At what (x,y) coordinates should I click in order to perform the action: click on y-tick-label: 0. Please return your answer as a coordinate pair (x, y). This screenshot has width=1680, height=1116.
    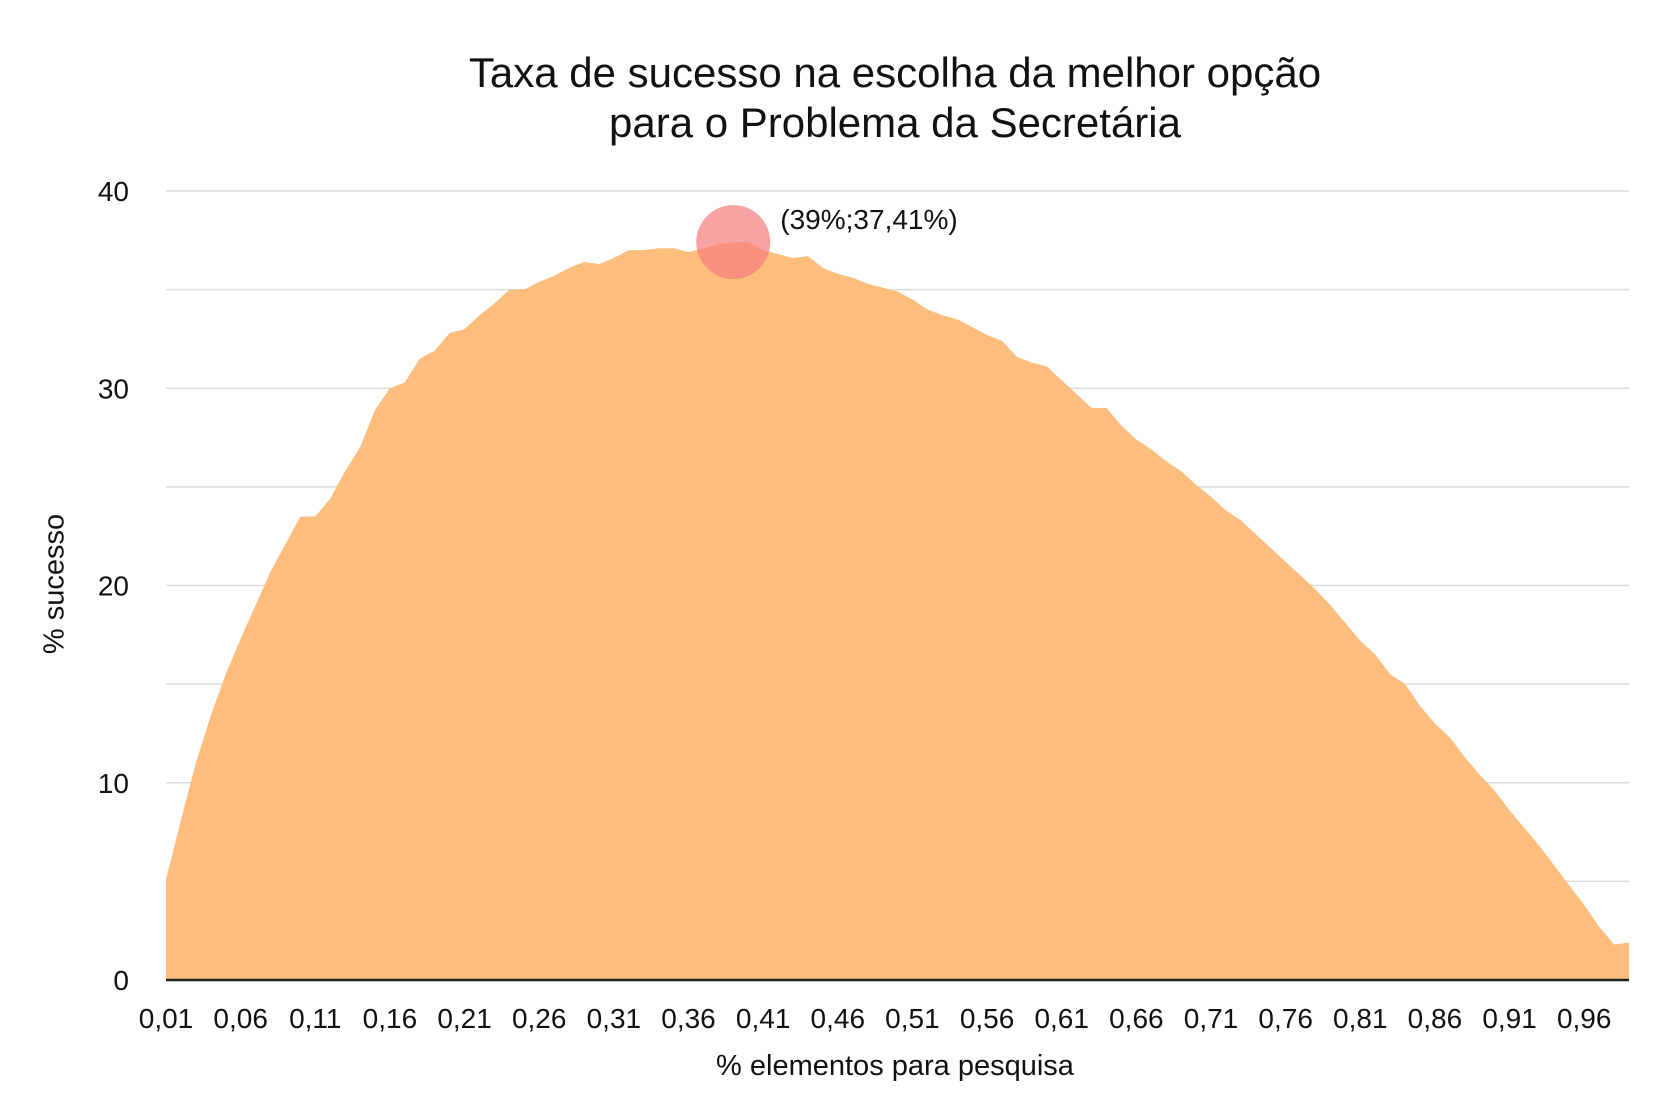
    Looking at the image, I should click on (121, 980).